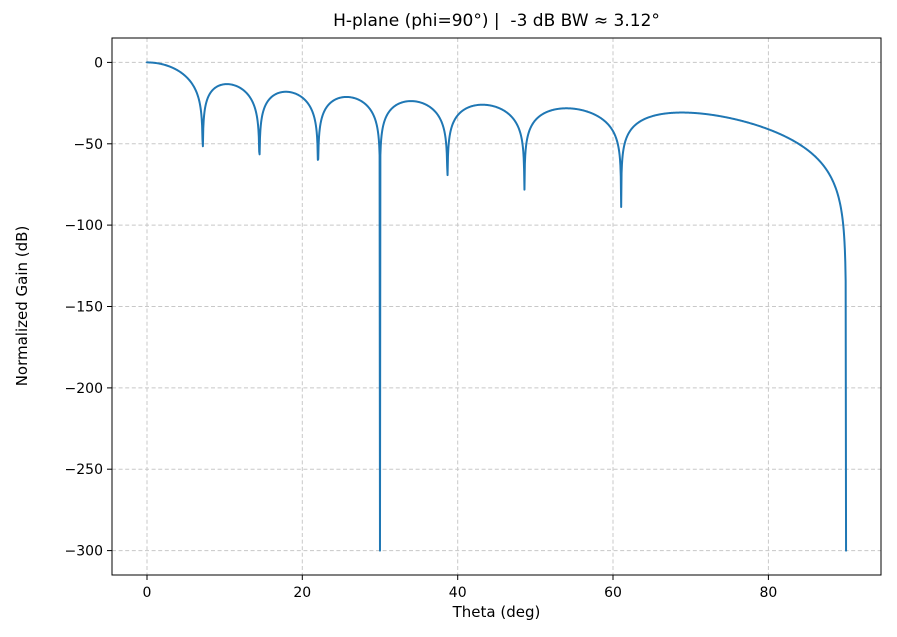  I want to click on x-axis: 0 20 40 60 80, so click(460, 588).